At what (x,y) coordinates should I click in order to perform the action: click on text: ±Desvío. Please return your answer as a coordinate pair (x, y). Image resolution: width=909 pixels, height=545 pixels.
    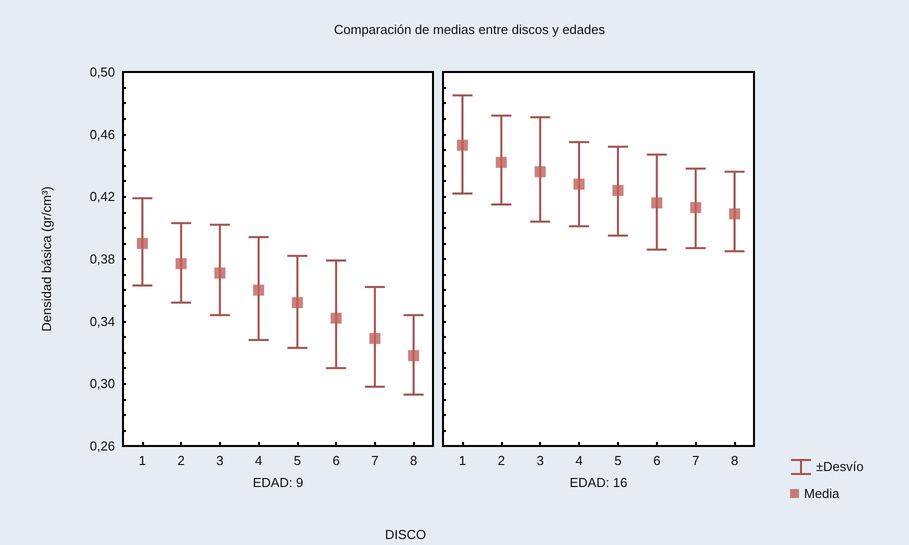
    Looking at the image, I should click on (840, 466).